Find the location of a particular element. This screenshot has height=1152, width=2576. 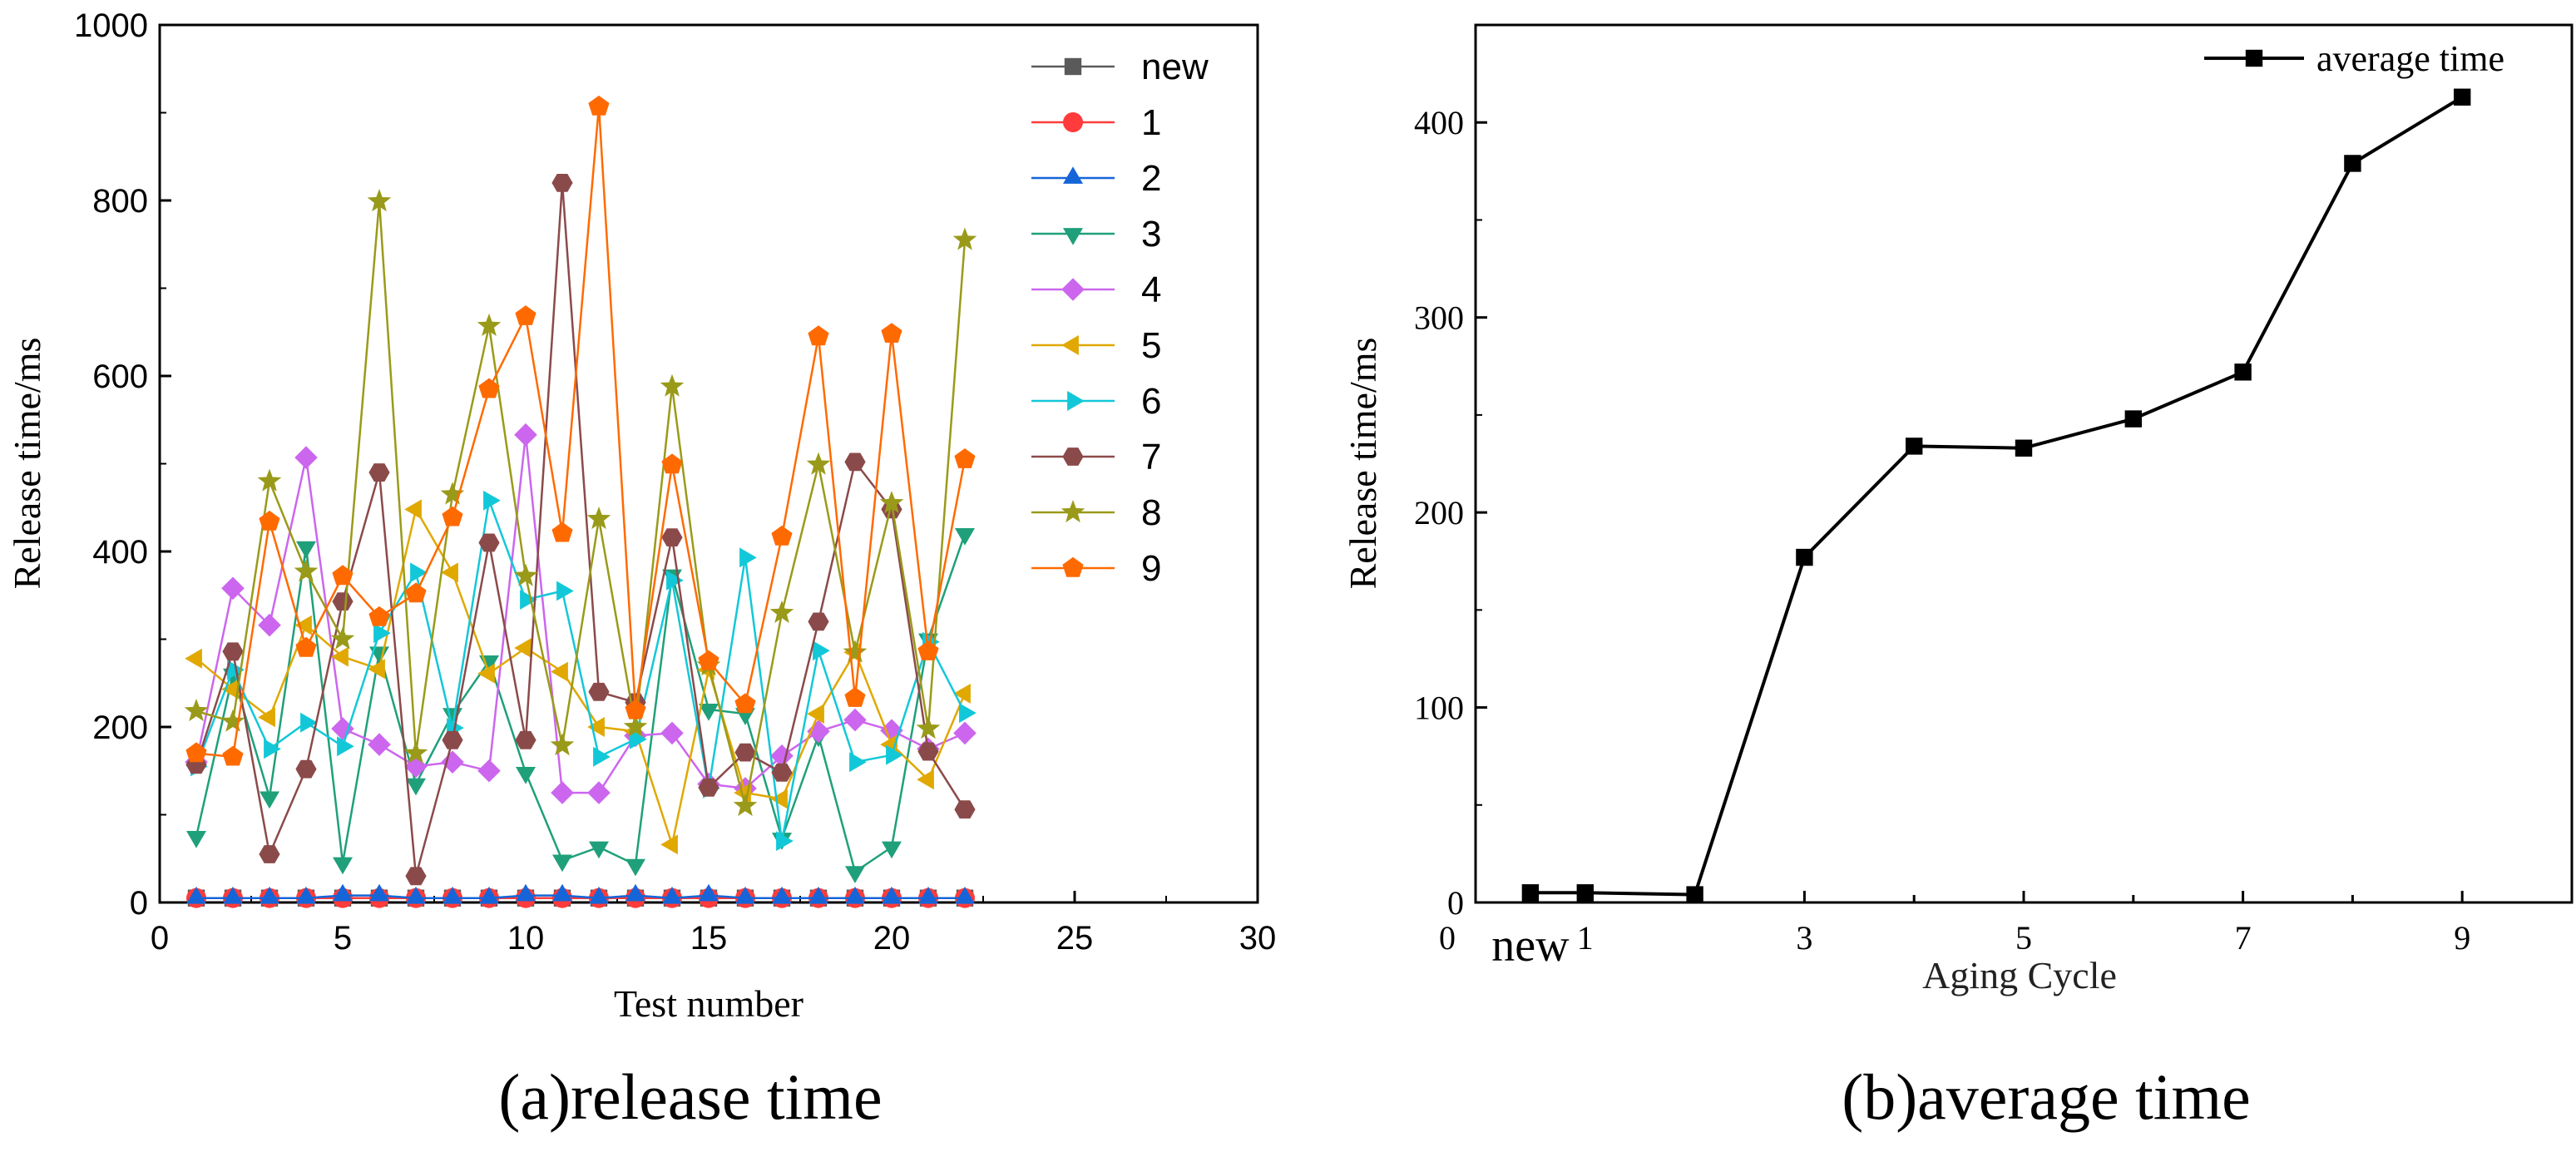

x-tick-label-b: new is located at coordinates (1530, 946).